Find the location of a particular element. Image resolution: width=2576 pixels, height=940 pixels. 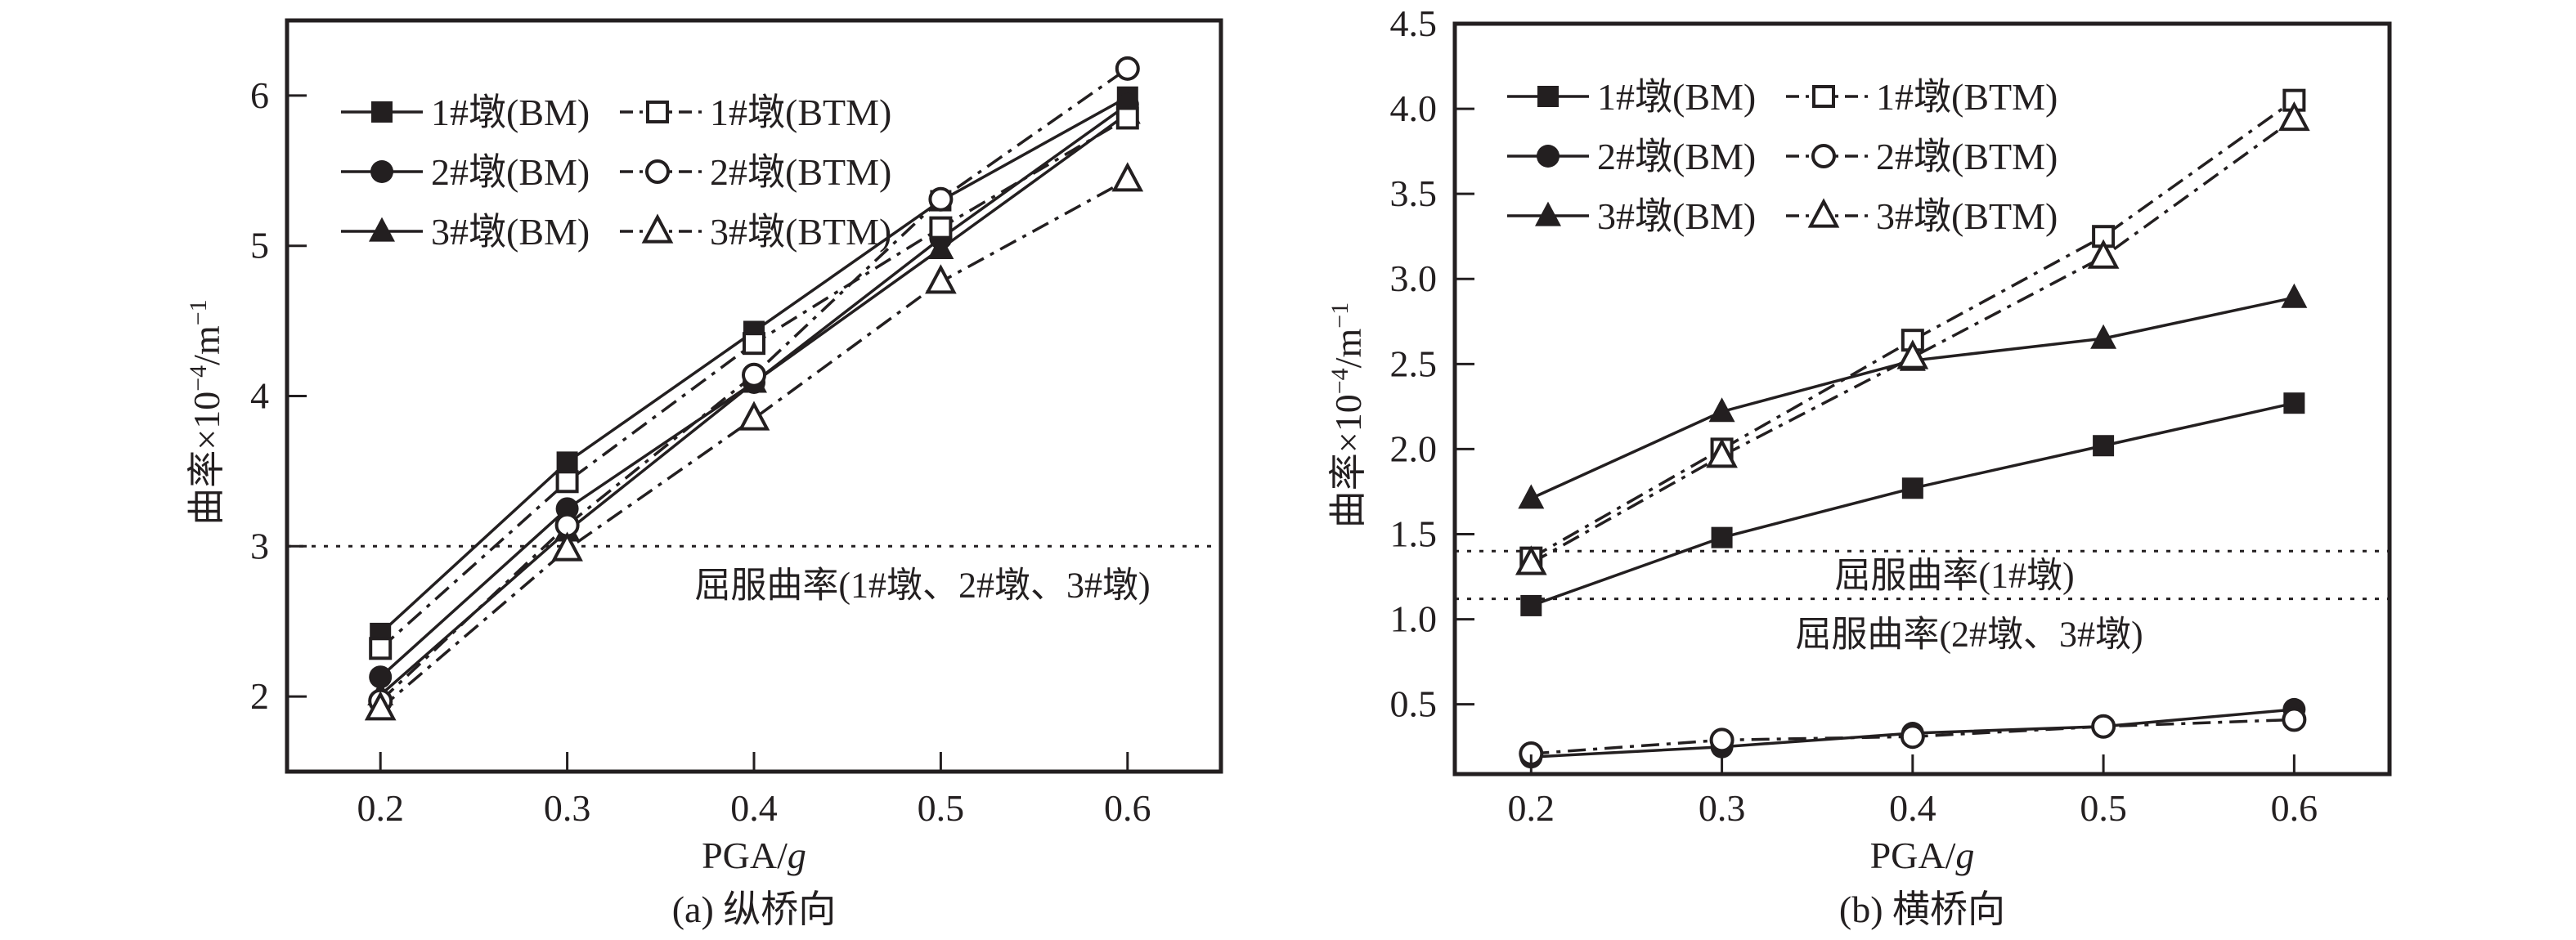

y-tick-label: 6 is located at coordinates (259, 95).